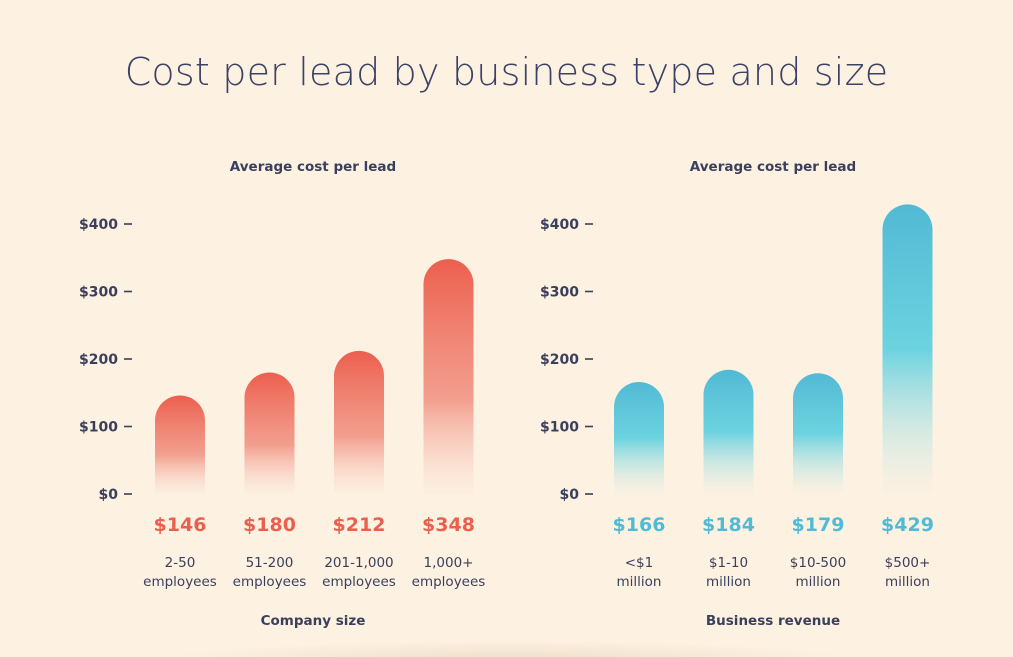 Image resolution: width=1013 pixels, height=657 pixels. I want to click on x-axis-label: Business revenue, so click(773, 621).